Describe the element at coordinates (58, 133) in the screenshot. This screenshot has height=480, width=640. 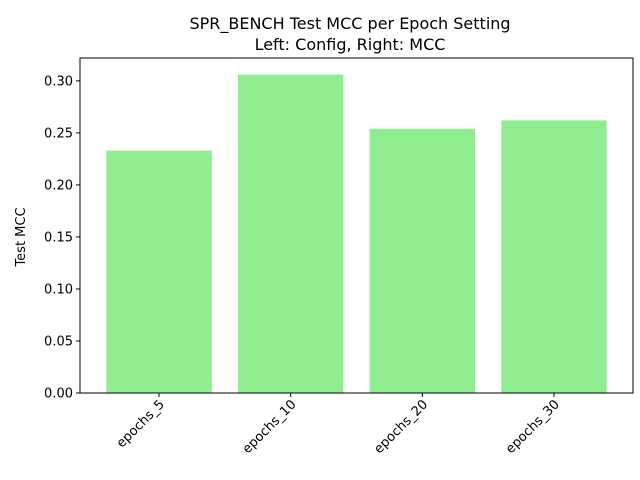
I see `y-tick-label: 0.25` at that location.